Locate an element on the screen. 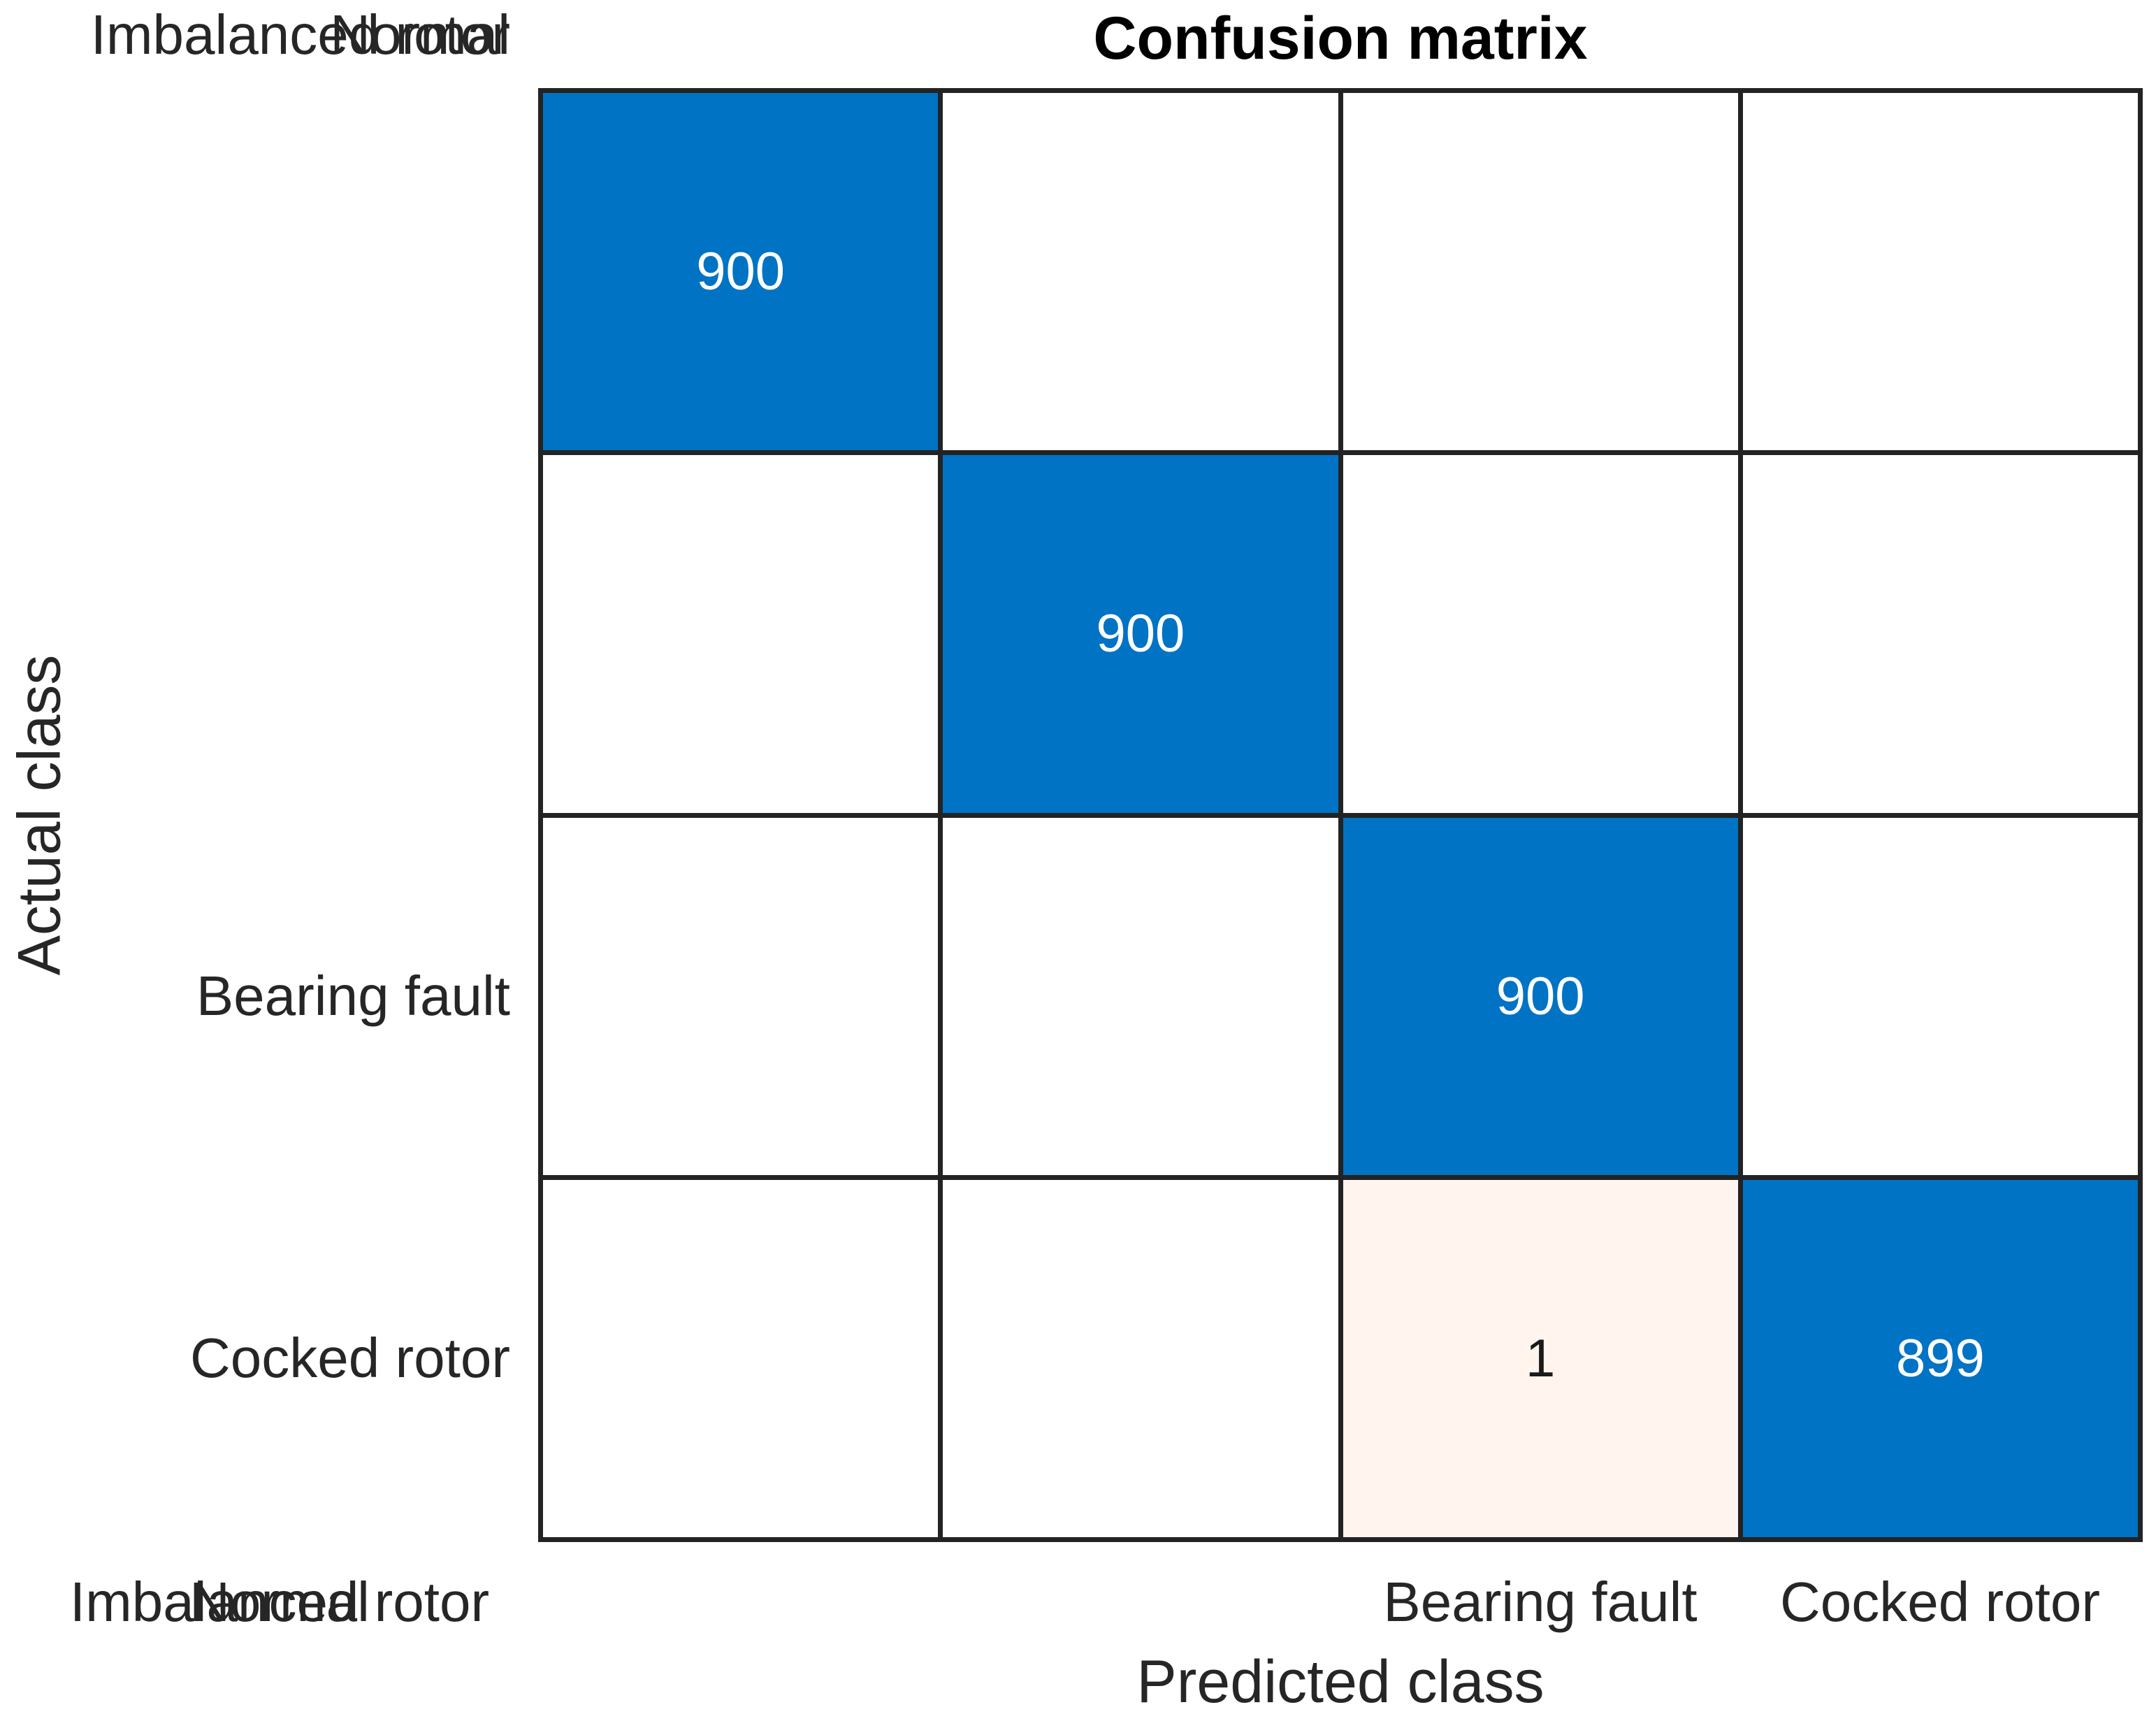 The image size is (2156, 1728). row-label-cocked-rotor: Cocked rotor is located at coordinates (350, 1358).